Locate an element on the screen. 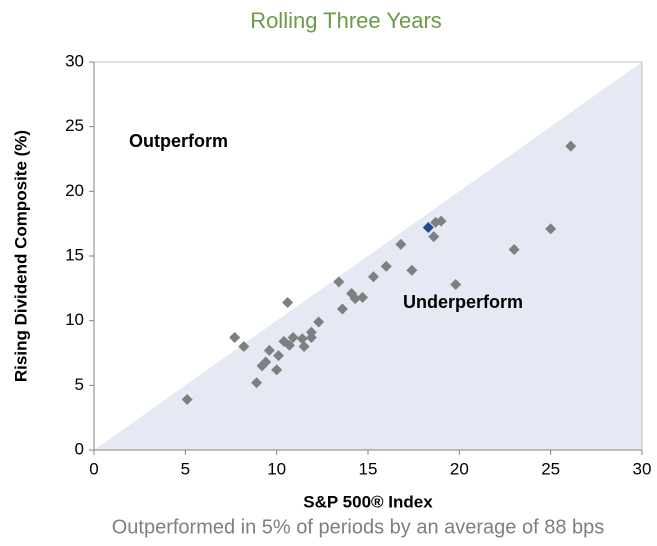 This screenshot has height=546, width=657. annotation: Underperform is located at coordinates (463, 302).